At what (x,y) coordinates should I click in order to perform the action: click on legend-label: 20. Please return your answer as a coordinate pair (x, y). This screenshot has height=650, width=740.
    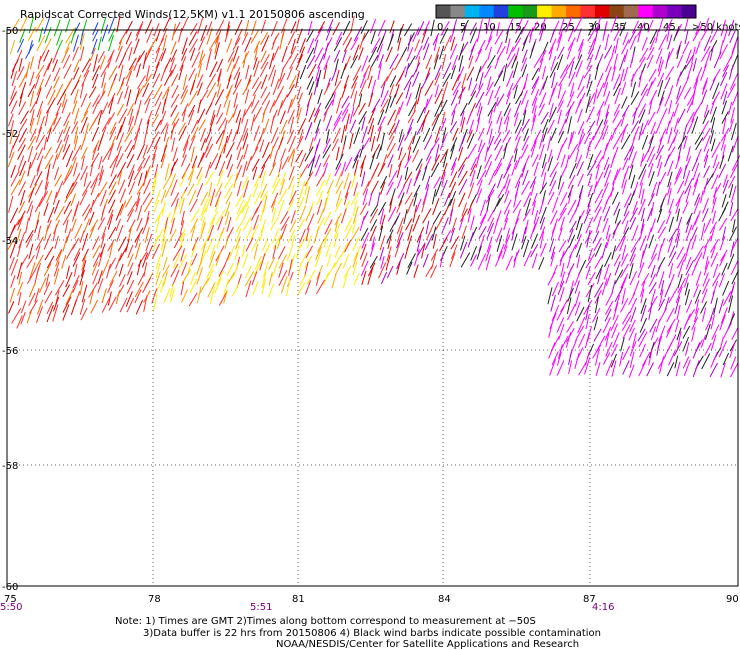
    Looking at the image, I should click on (540, 27).